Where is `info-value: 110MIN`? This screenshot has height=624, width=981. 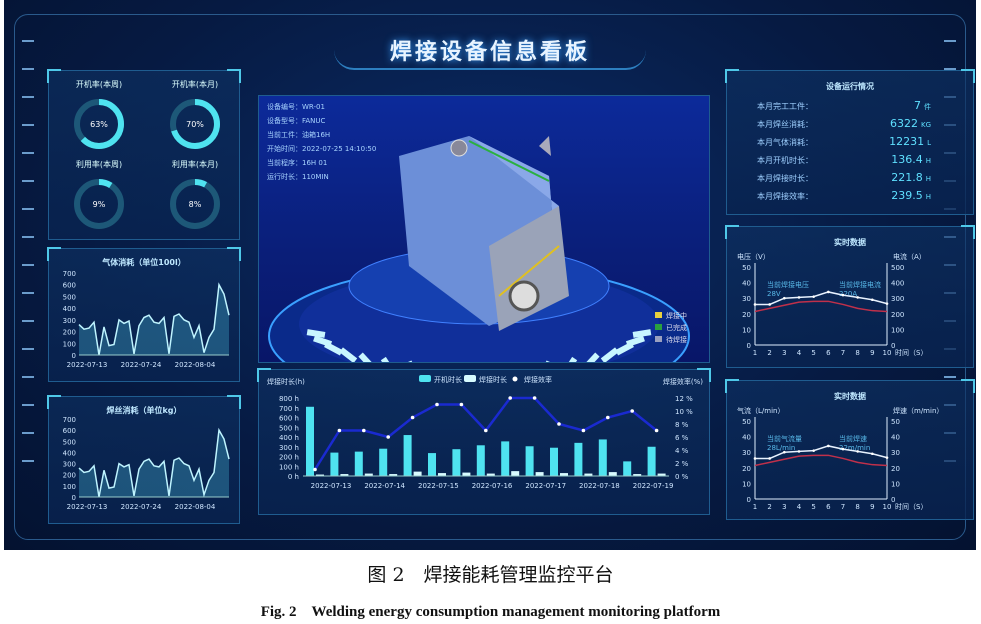
info-value: 110MIN is located at coordinates (315, 177).